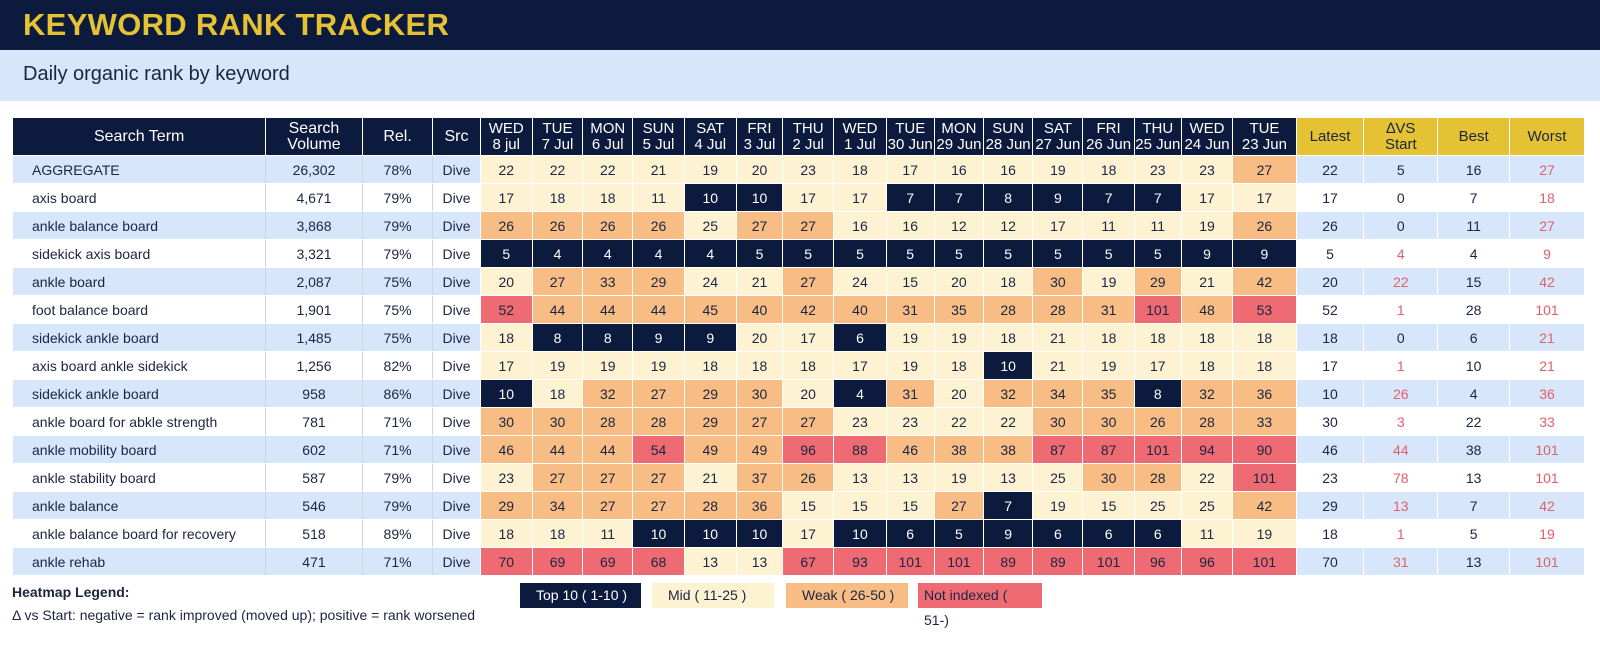 This screenshot has height=653, width=1600. Describe the element at coordinates (759, 505) in the screenshot. I see `rank-cell: 36` at that location.